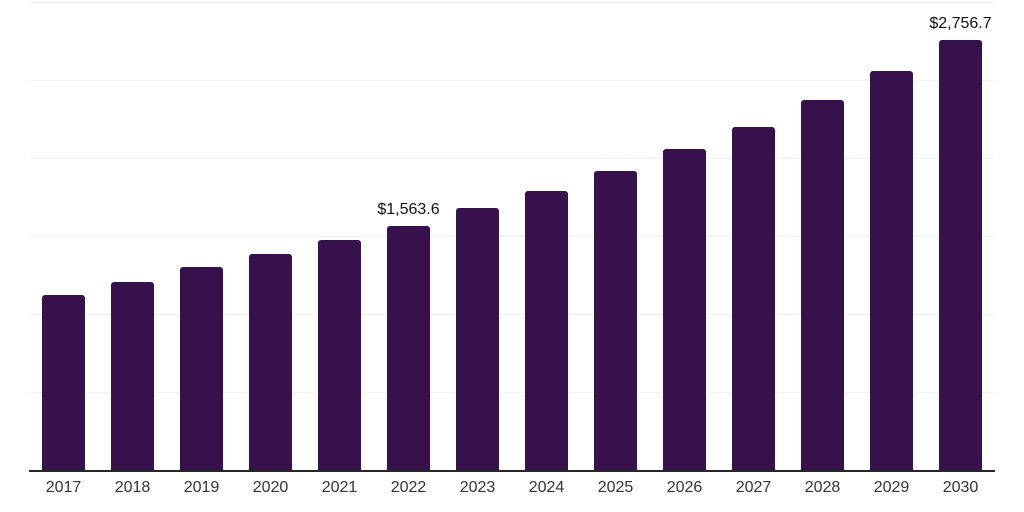 This screenshot has width=1024, height=512. I want to click on bar-2030, so click(960, 254).